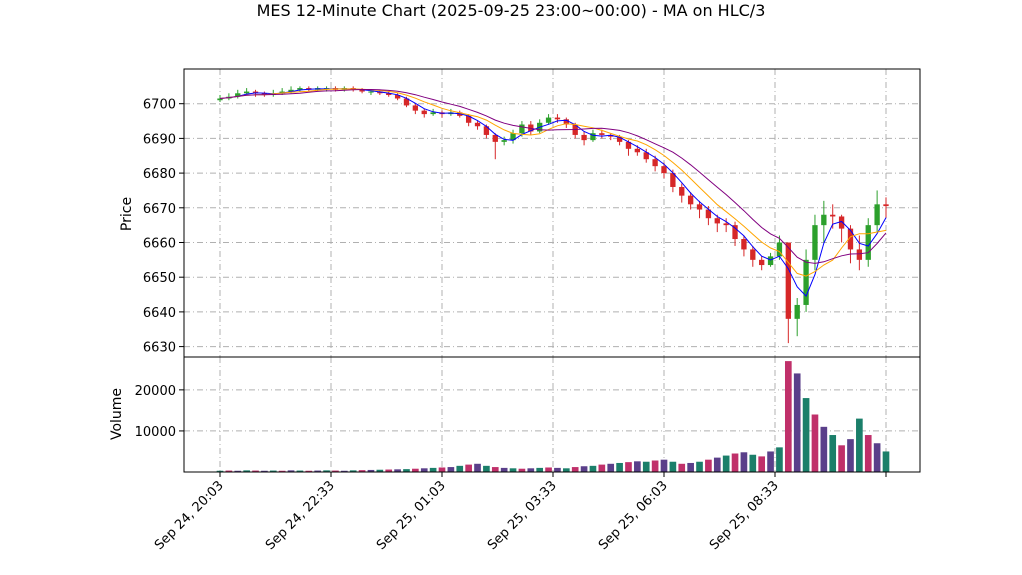 The width and height of the screenshot is (1022, 575). I want to click on price-tick-label: 6640, so click(159, 313).